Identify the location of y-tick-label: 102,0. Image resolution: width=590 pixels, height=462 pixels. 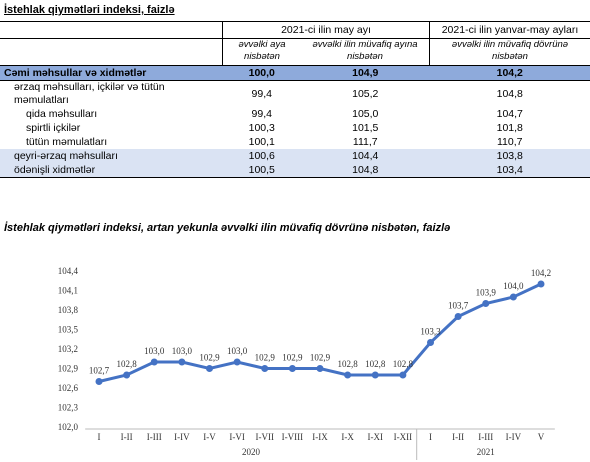
(68, 427).